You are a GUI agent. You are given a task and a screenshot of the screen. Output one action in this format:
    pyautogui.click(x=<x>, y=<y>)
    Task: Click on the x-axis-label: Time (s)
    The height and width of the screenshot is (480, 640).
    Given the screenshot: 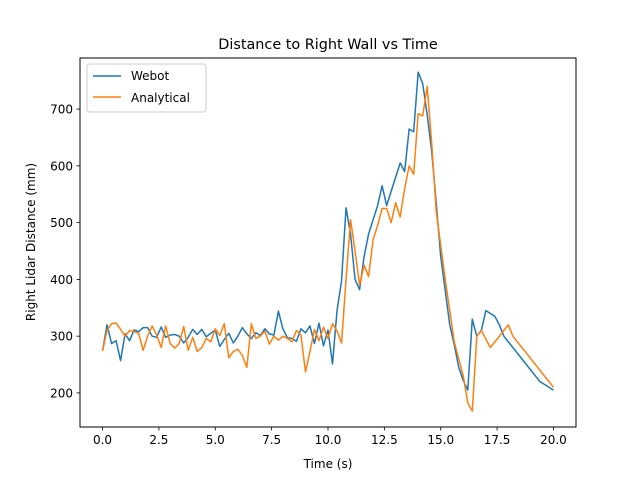 What is the action you would take?
    pyautogui.click(x=328, y=464)
    